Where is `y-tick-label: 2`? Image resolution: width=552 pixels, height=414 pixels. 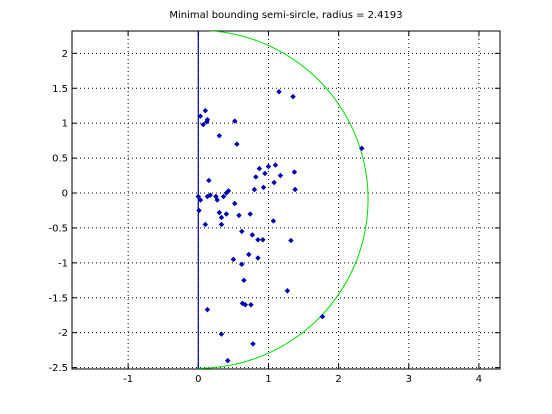 y-tick-label: 2 is located at coordinates (65, 54).